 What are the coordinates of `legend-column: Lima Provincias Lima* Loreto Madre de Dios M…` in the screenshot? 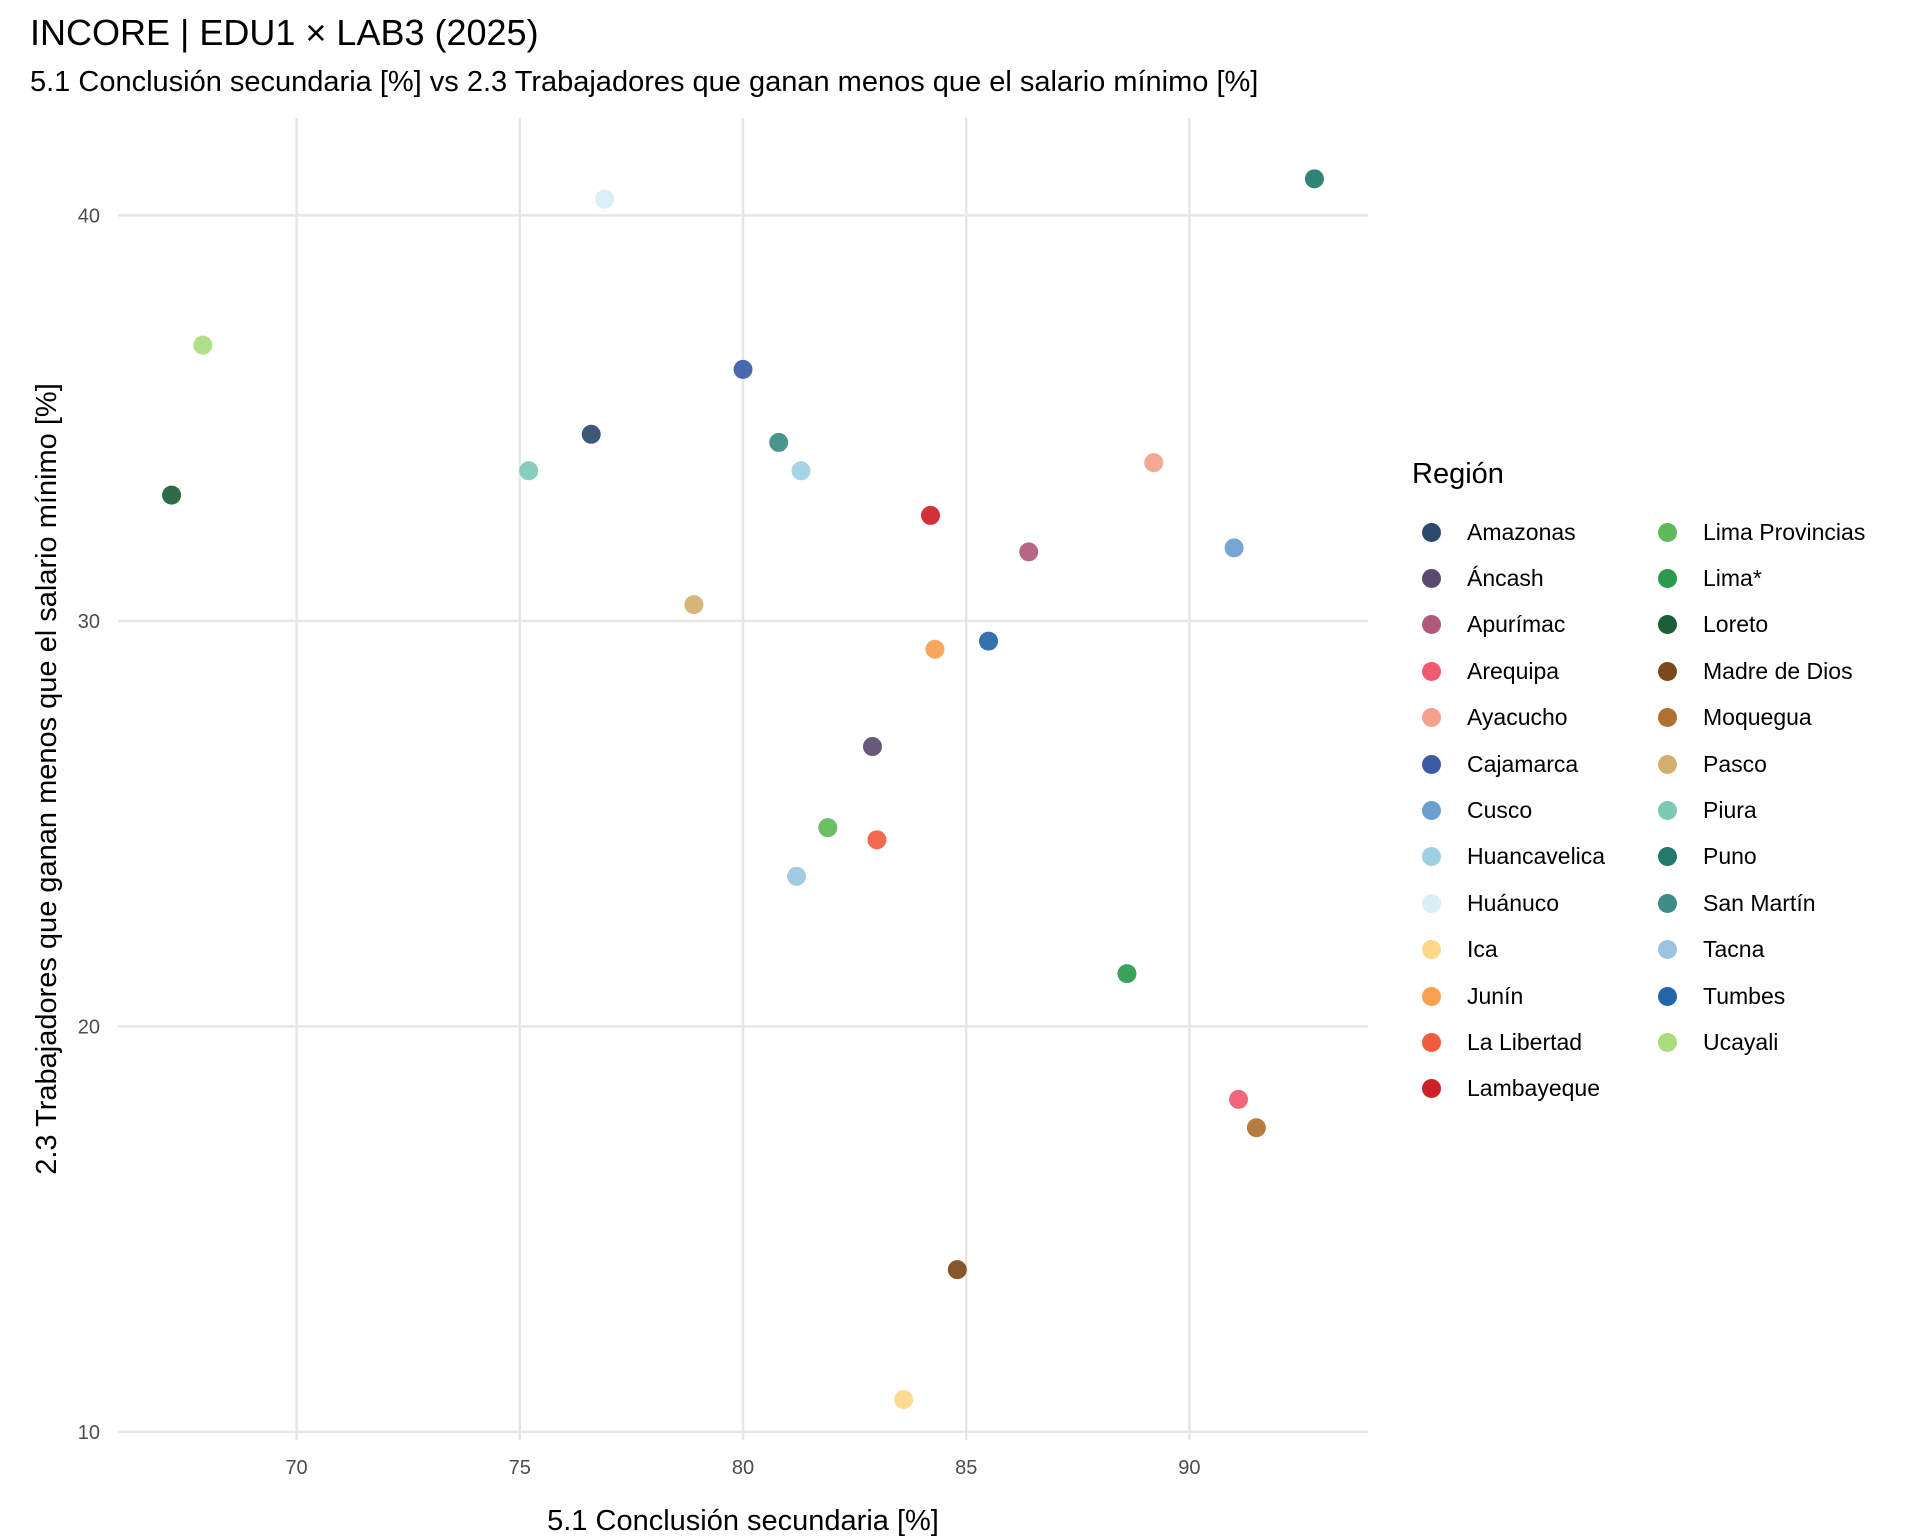 It's located at (1766, 810).